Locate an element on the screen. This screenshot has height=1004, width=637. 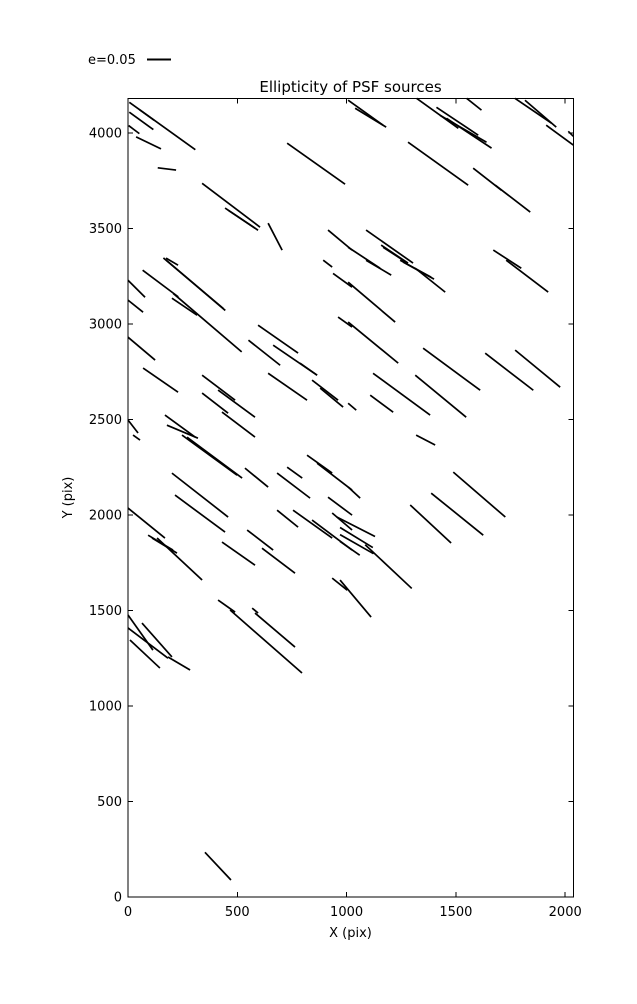
y-tick-label: 500 is located at coordinates (109, 802).